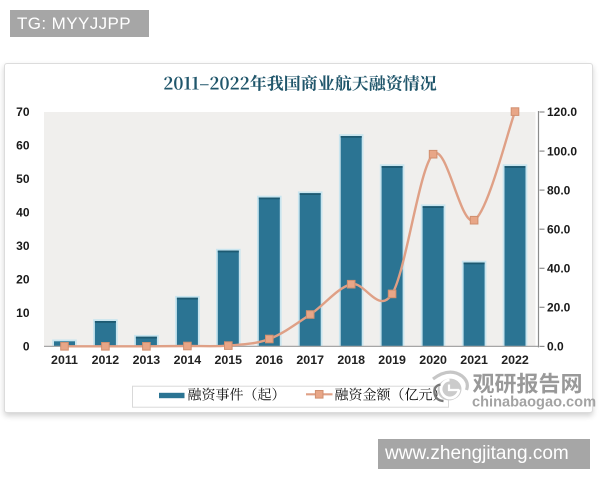 This screenshot has width=600, height=480. I want to click on svg-text: 2016, so click(270, 360).